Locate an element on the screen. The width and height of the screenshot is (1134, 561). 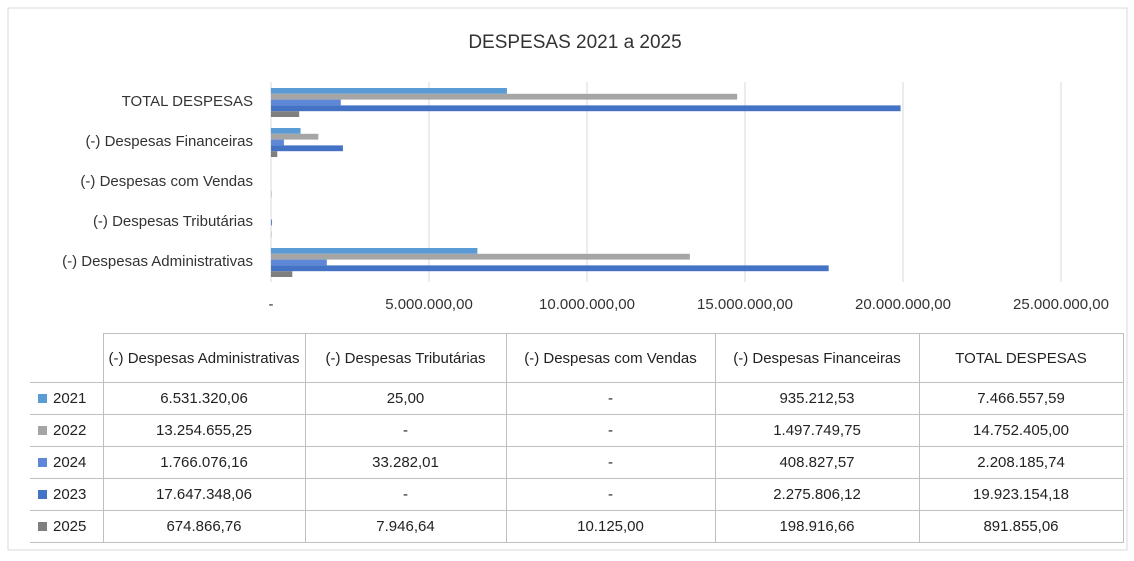
table-cell: 7.946,64 is located at coordinates (405, 526).